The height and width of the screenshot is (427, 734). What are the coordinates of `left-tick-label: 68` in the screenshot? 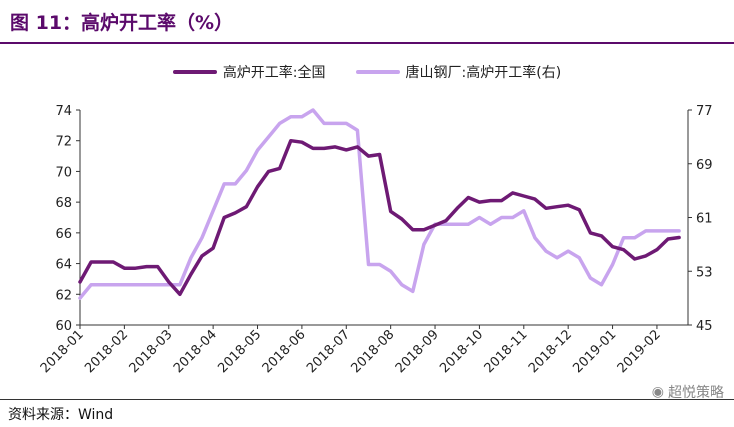 It's located at (63, 203).